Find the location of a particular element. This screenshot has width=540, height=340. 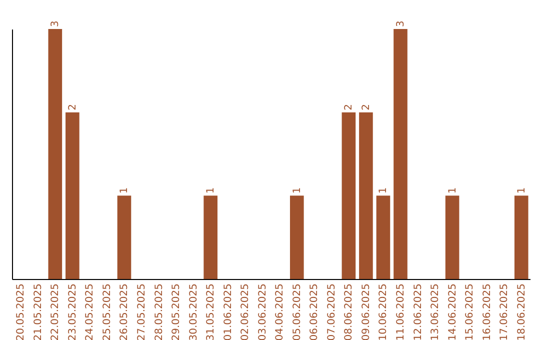

x-tick-label: 27.05.2025 is located at coordinates (142, 312).